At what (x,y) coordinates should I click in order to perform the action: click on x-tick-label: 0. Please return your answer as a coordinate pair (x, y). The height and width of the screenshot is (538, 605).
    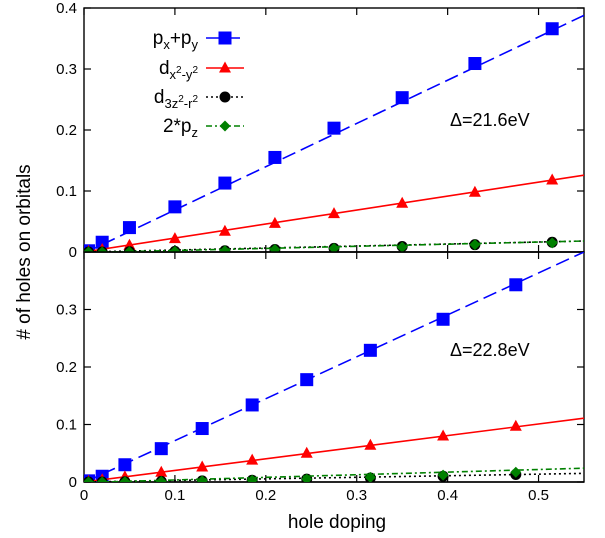
    Looking at the image, I should click on (84, 495).